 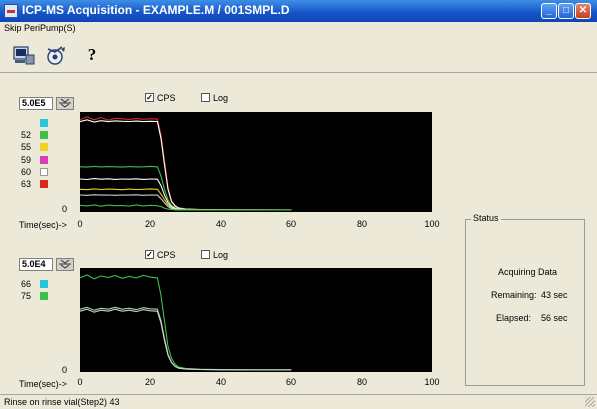 I want to click on top-legend-label: 63, so click(x=26, y=184).